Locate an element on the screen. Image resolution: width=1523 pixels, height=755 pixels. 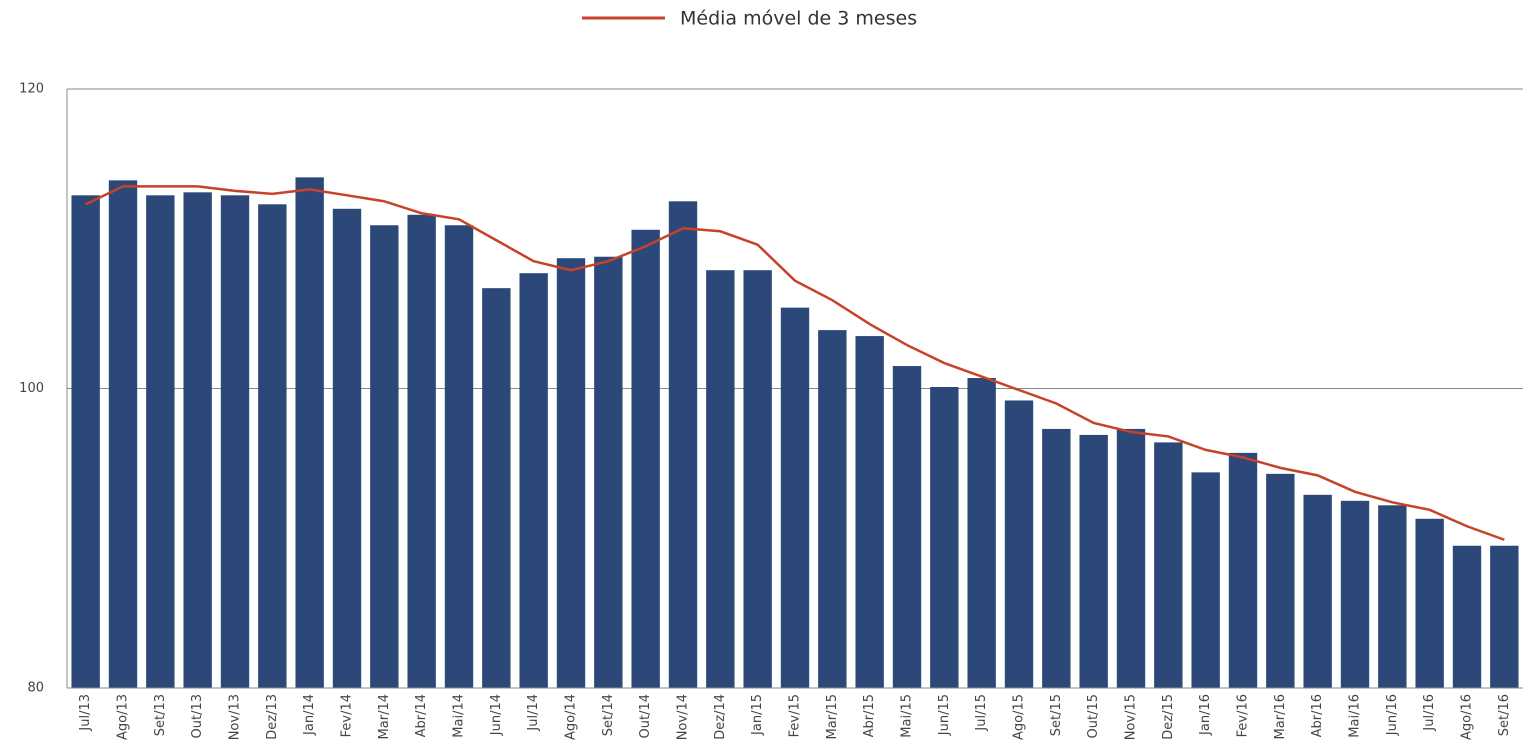
x-tick-label: Abr/16 is located at coordinates (1317, 715).